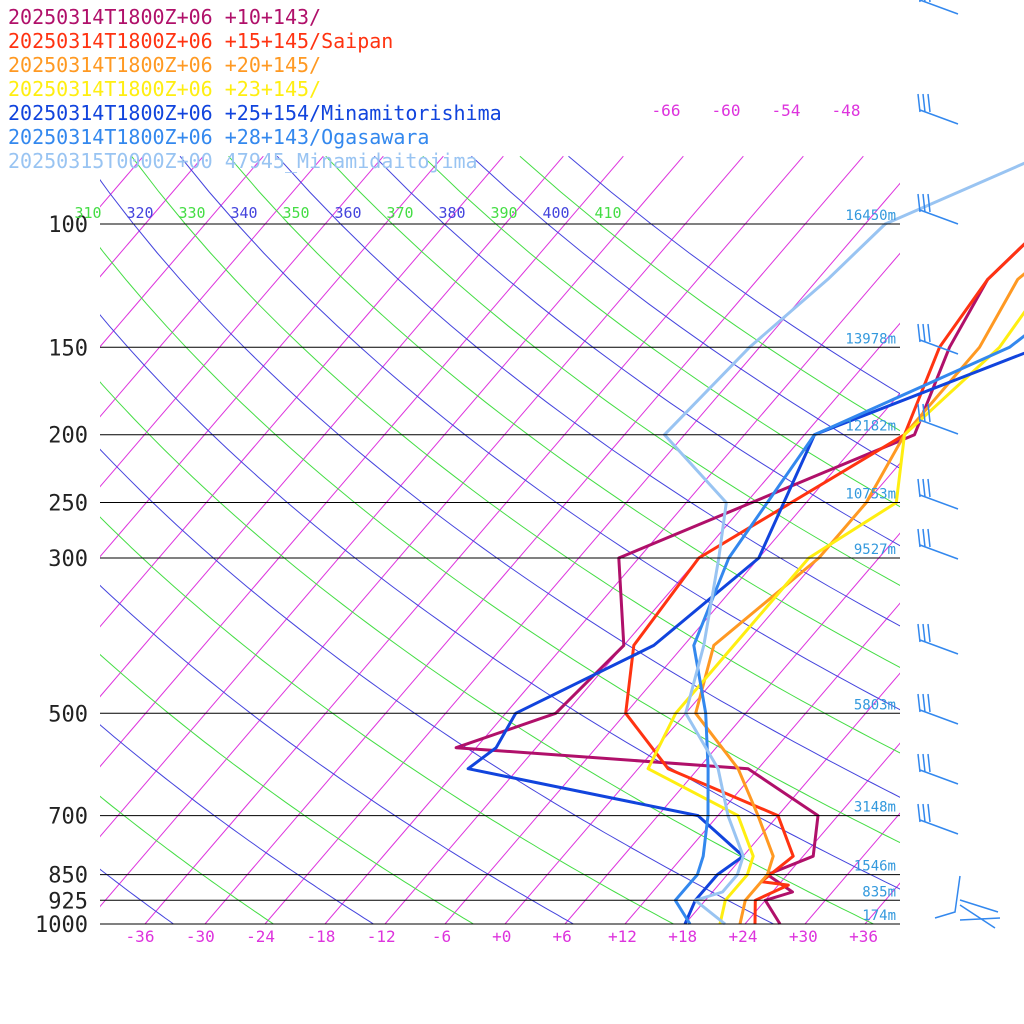 The height and width of the screenshot is (1024, 1024). Describe the element at coordinates (870, 339) in the screenshot. I see `height-label: 13978m` at that location.